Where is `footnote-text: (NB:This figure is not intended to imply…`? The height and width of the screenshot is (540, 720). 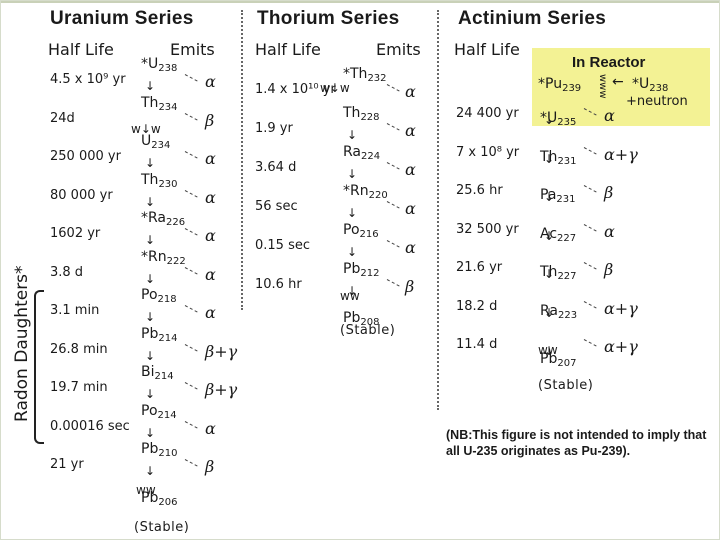
footnote-text: (NB:This figure is not intended to imply… is located at coordinates (576, 443).